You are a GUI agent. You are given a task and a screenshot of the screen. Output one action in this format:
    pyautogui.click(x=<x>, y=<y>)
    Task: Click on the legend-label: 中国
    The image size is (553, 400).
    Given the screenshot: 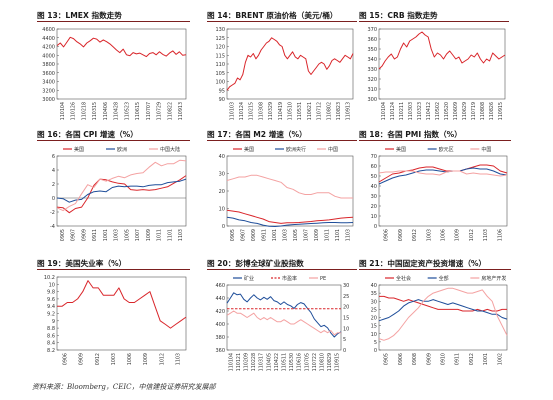 What is the action you would take?
    pyautogui.click(x=333, y=149)
    